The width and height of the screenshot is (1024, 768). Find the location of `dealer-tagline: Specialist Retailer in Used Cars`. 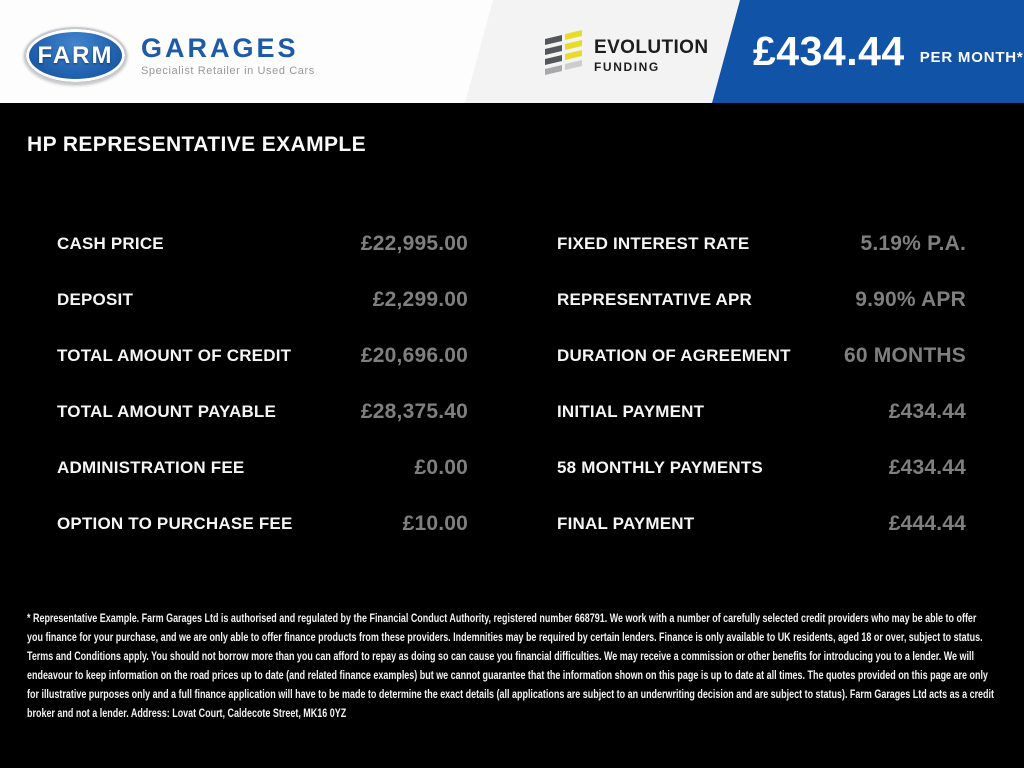

dealer-tagline: Specialist Retailer in Used Cars is located at coordinates (228, 70).